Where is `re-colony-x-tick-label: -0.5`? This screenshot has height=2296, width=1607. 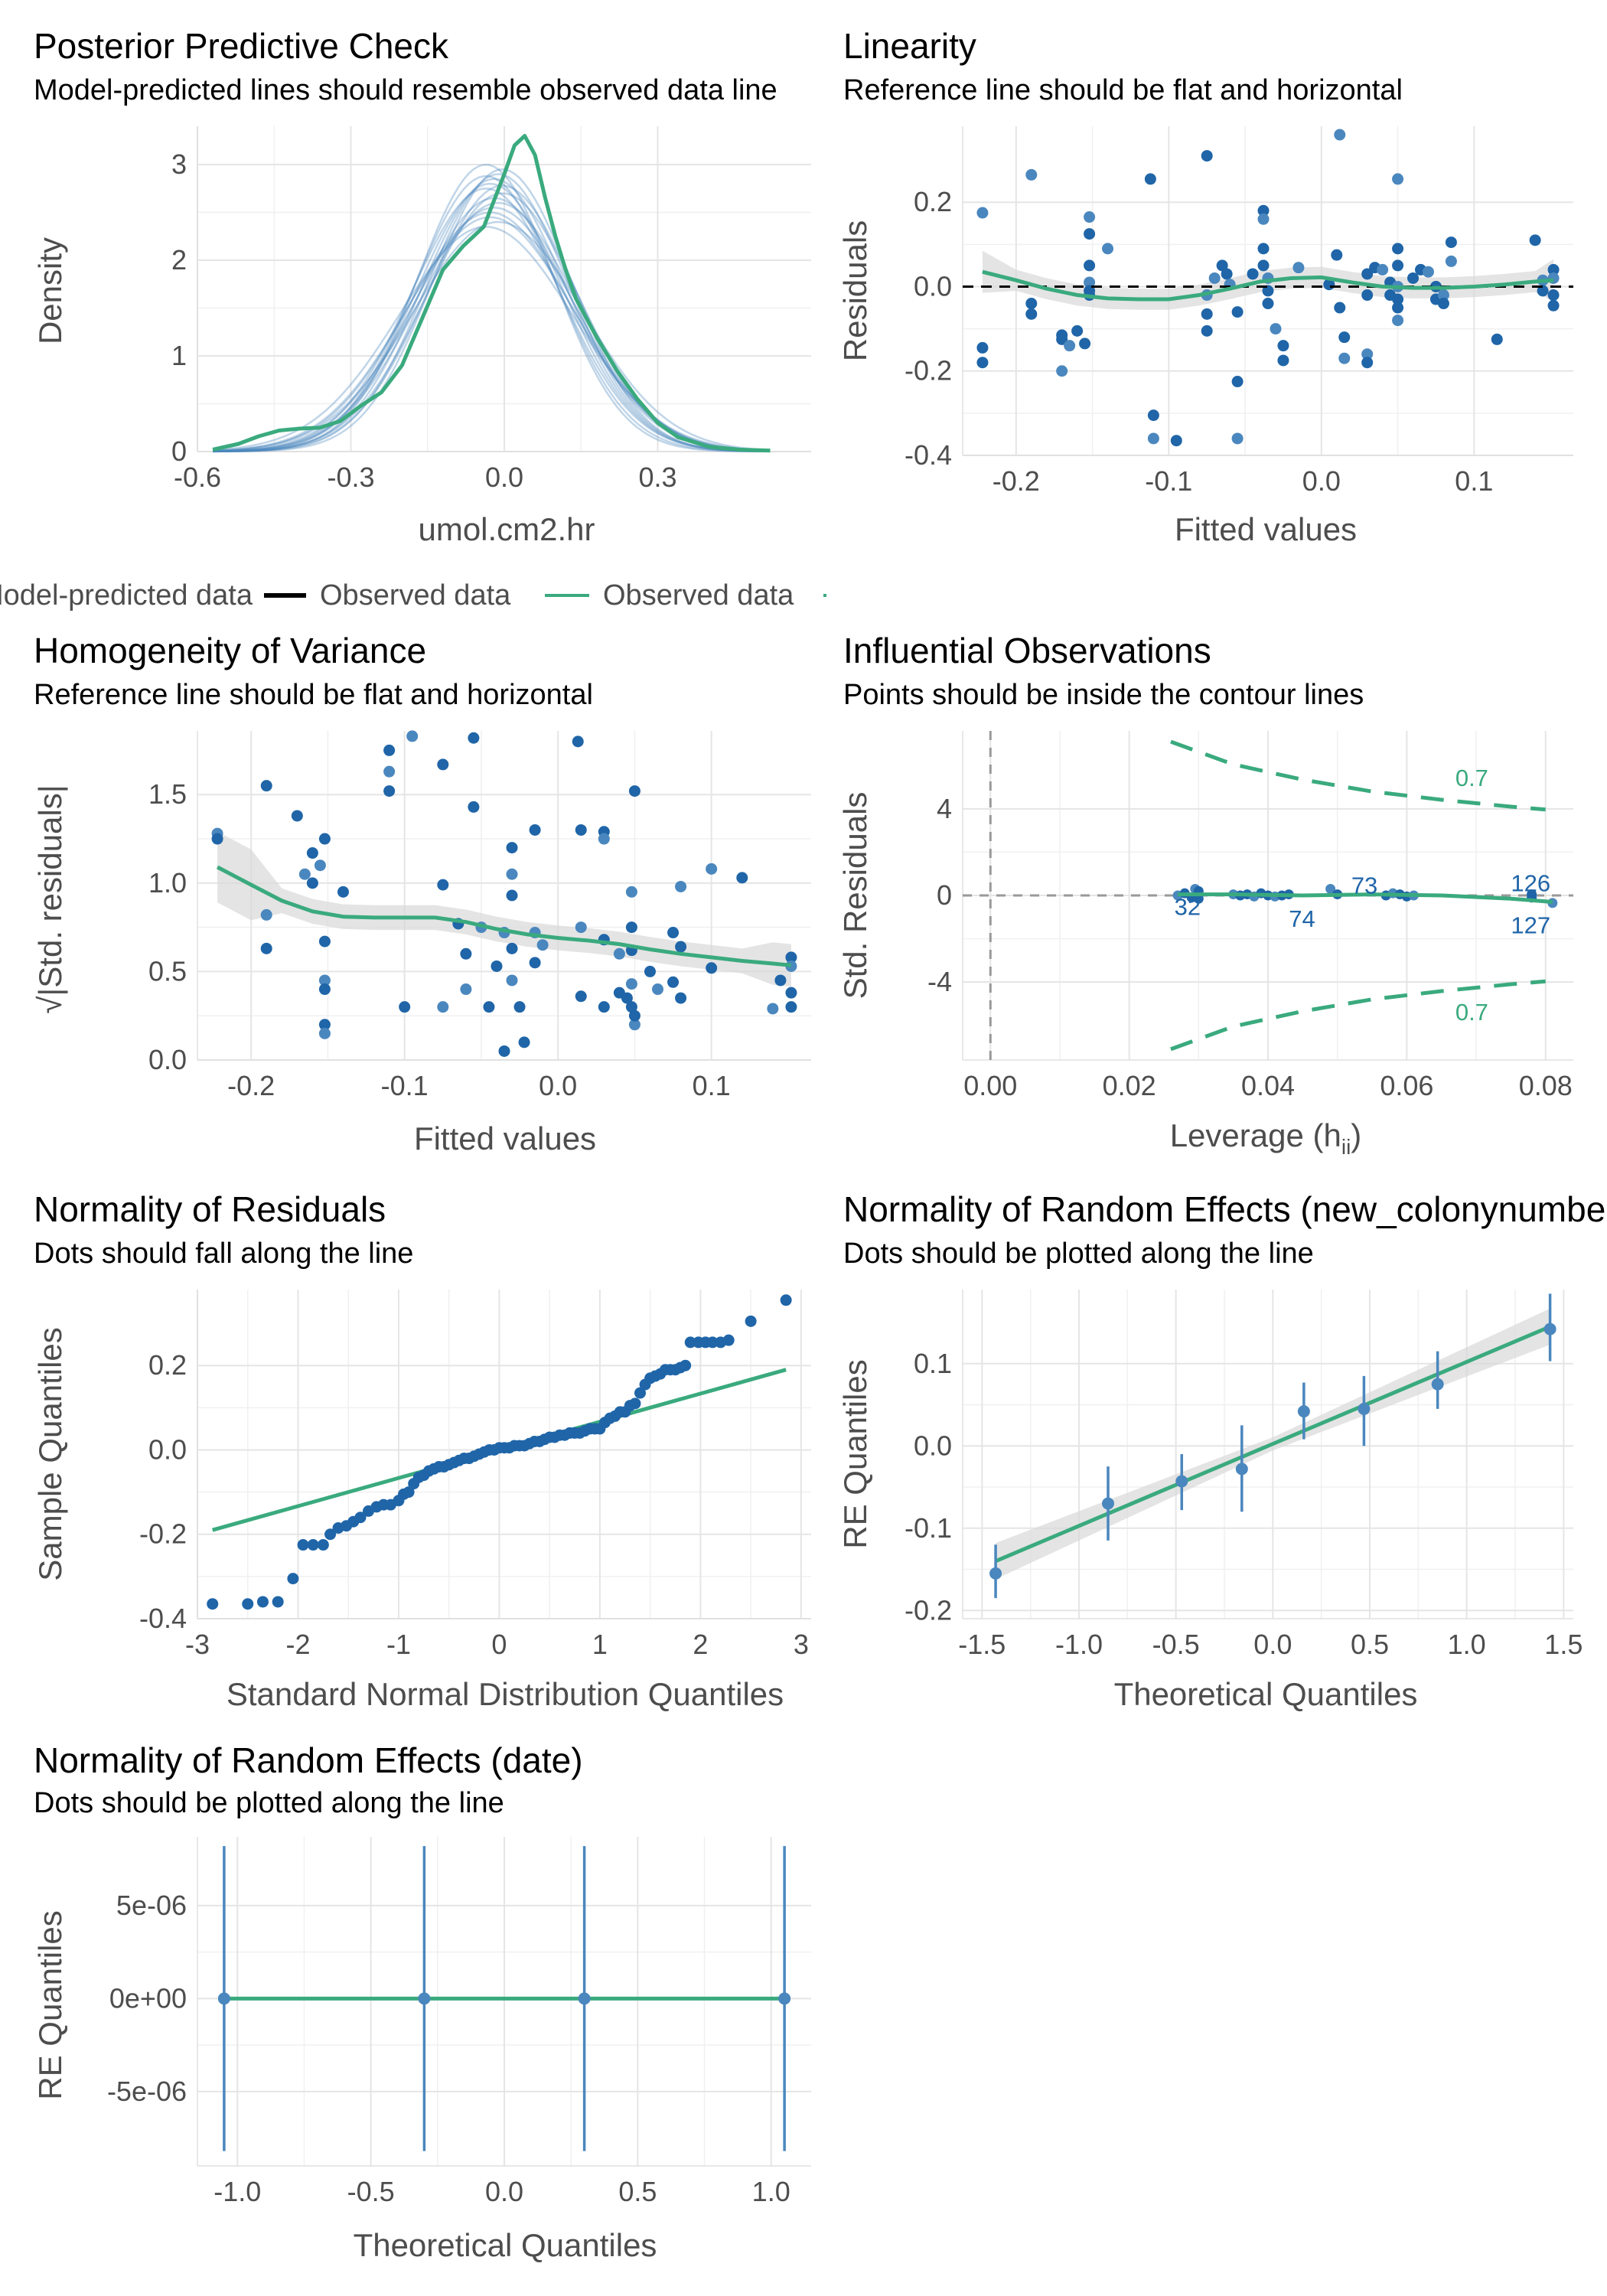 re-colony-x-tick-label: -0.5 is located at coordinates (1176, 1644).